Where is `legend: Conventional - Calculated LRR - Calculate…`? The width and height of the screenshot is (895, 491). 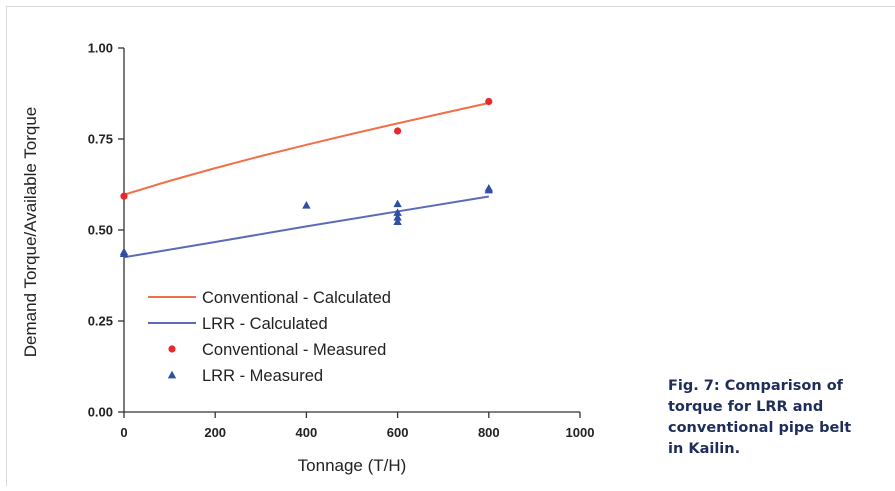
legend: Conventional - Calculated LRR - Calculate… is located at coordinates (269, 337).